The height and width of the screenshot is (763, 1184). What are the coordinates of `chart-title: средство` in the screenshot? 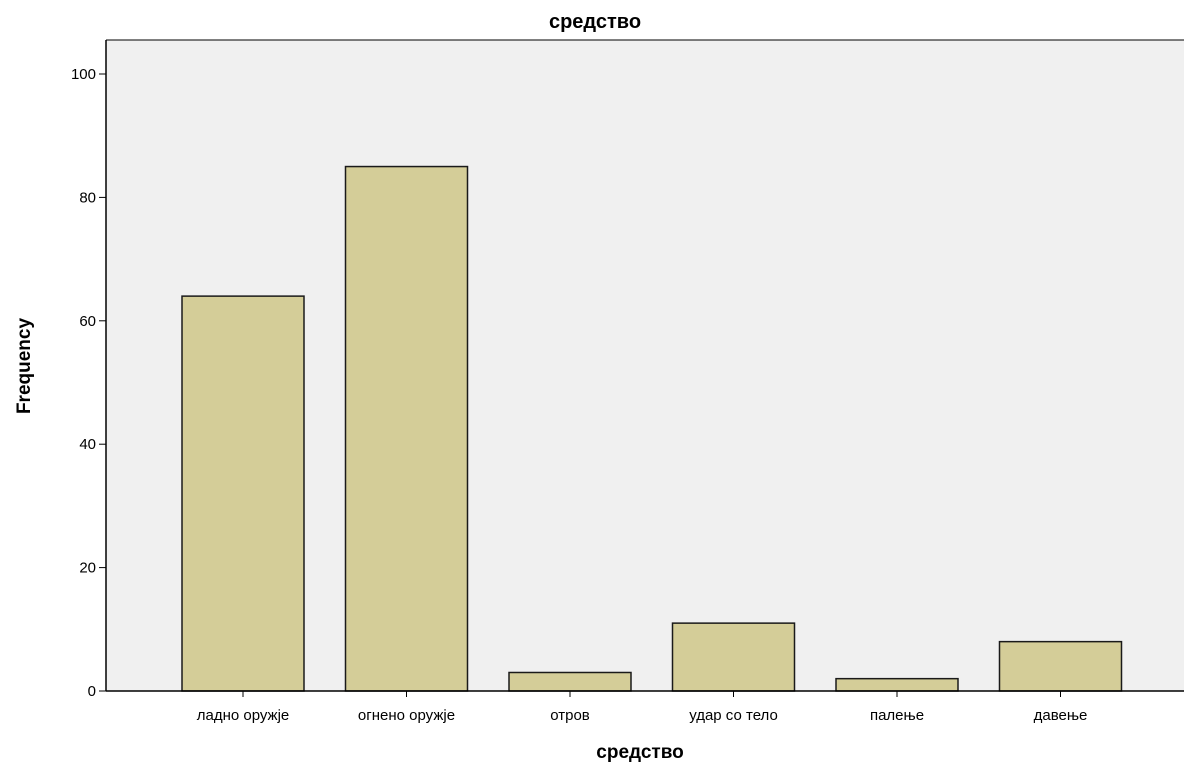 It's located at (595, 22).